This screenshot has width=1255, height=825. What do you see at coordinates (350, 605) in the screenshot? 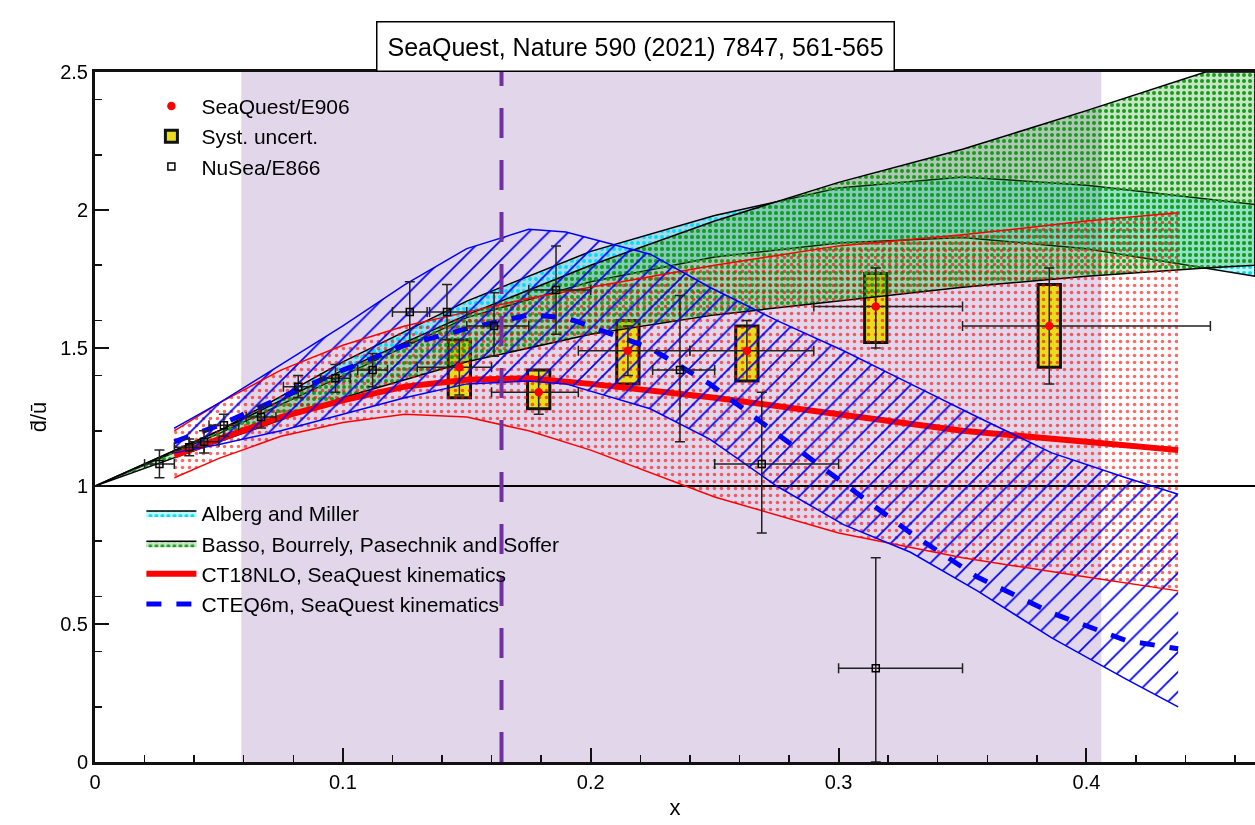
I see `legend-label: CTEQ6m, SeaQuest kinematics` at bounding box center [350, 605].